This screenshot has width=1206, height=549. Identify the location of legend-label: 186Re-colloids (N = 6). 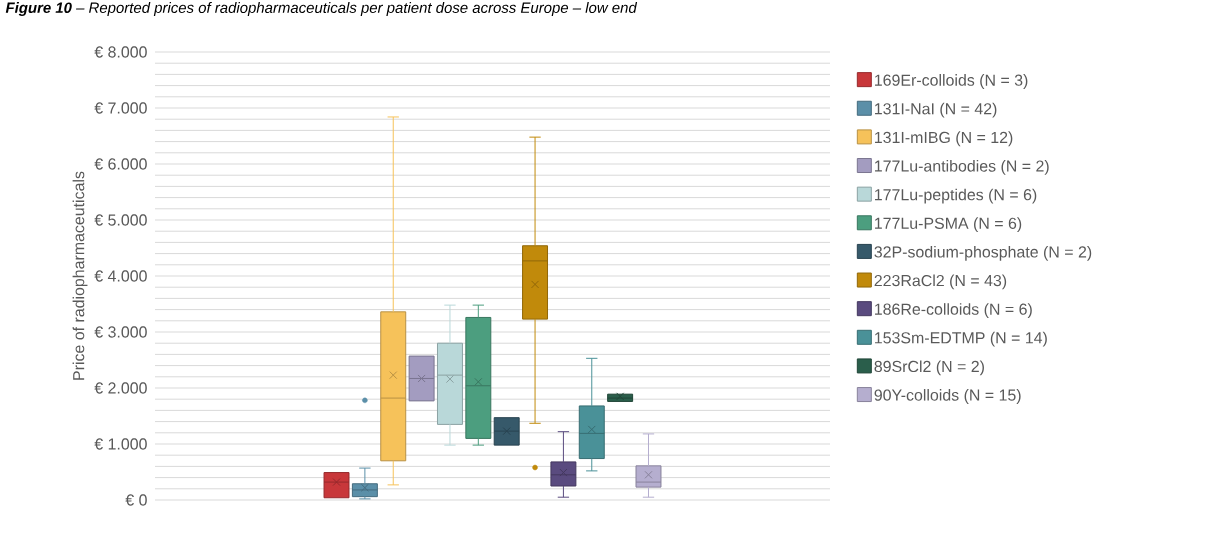
(953, 310).